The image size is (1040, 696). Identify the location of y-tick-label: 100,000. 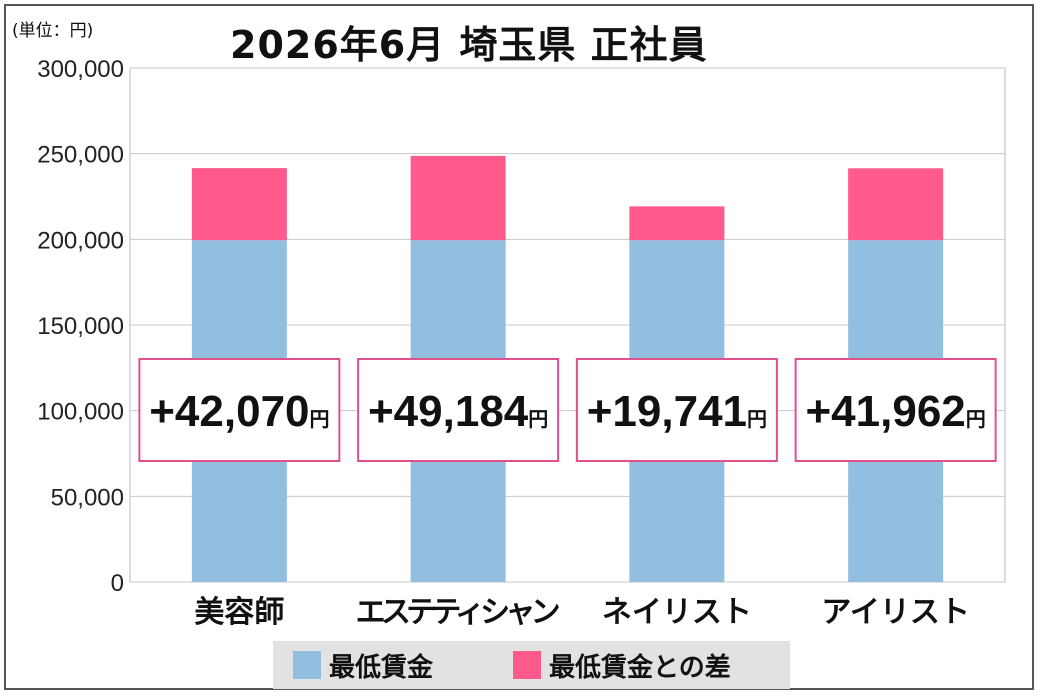
(80, 412).